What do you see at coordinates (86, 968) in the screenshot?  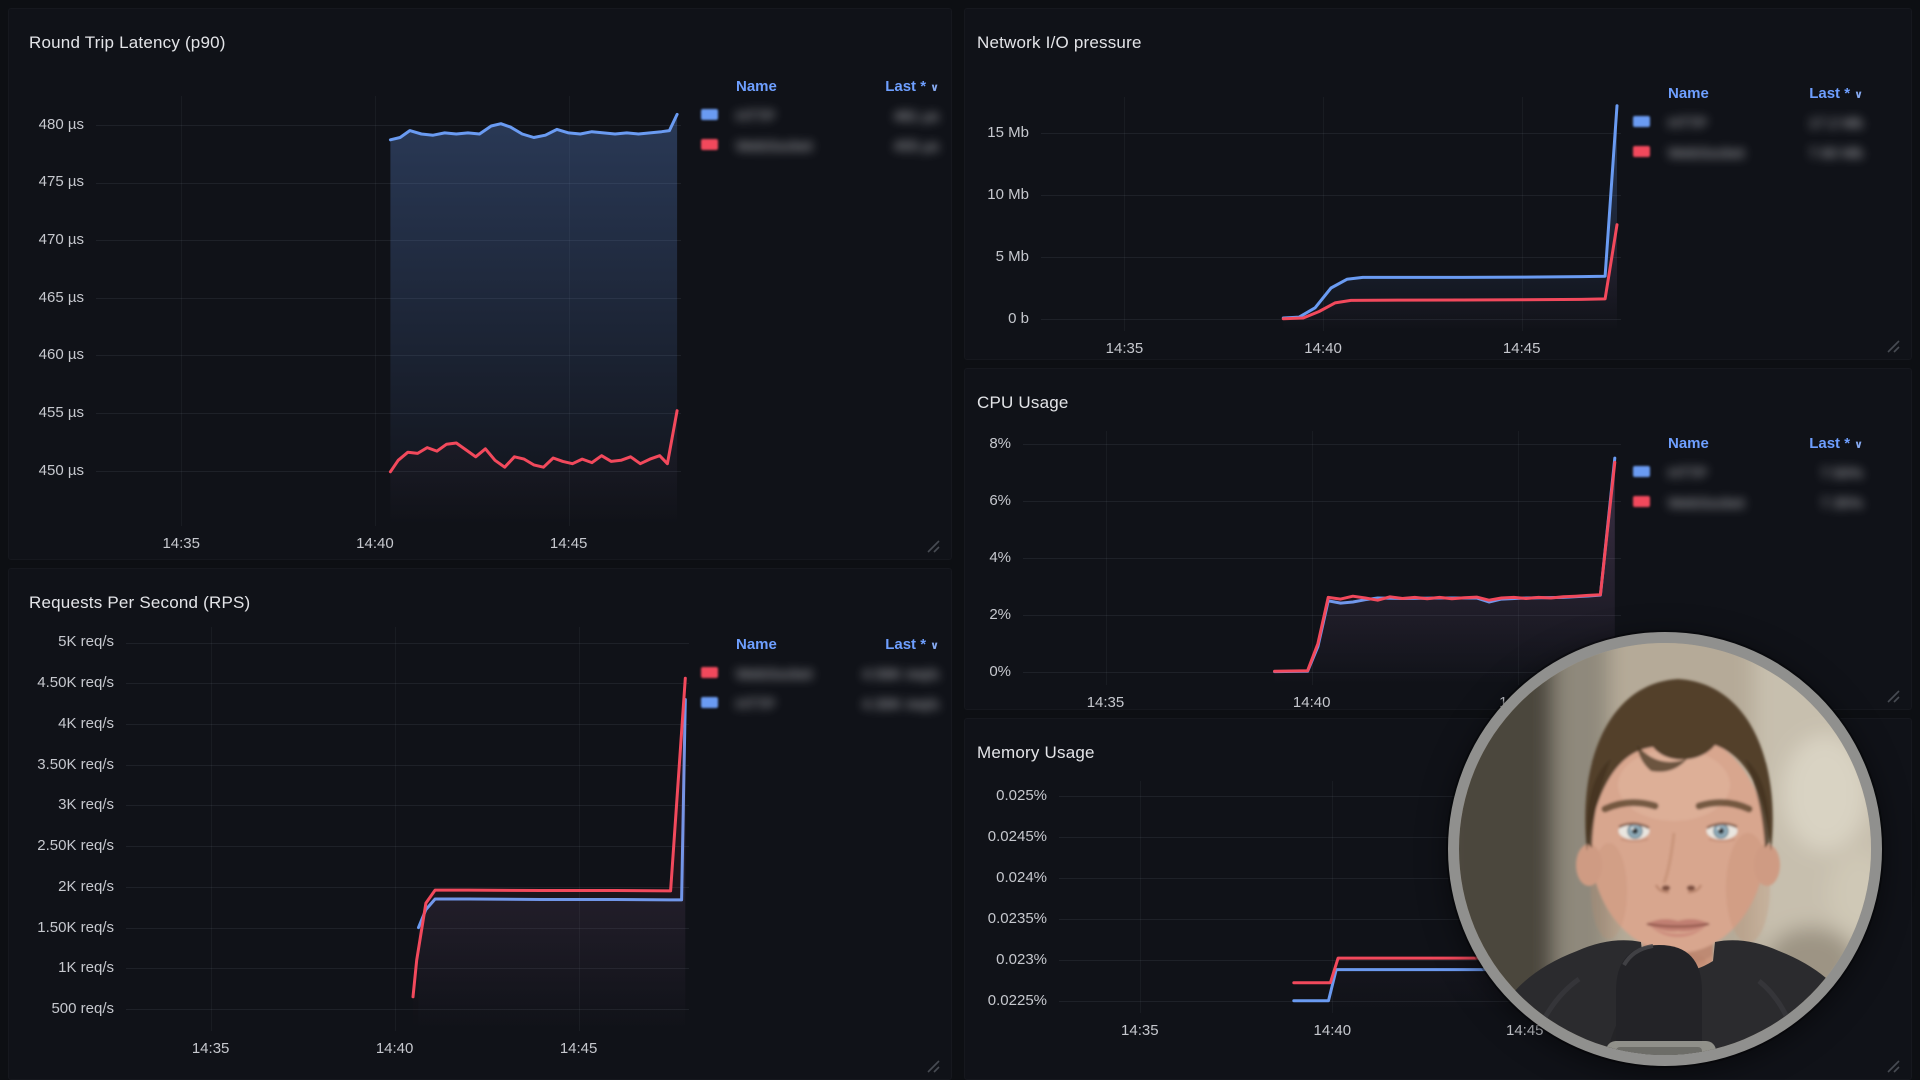 I see `y-axis-tick-label: 1K req/s` at bounding box center [86, 968].